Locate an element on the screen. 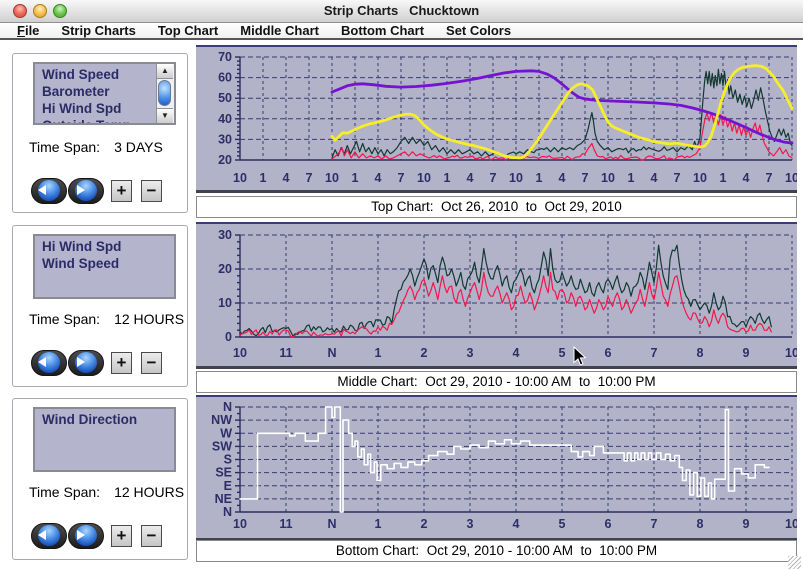 Image resolution: width=803 pixels, height=571 pixels. panel3-zoom-in-button: + is located at coordinates (121, 536).